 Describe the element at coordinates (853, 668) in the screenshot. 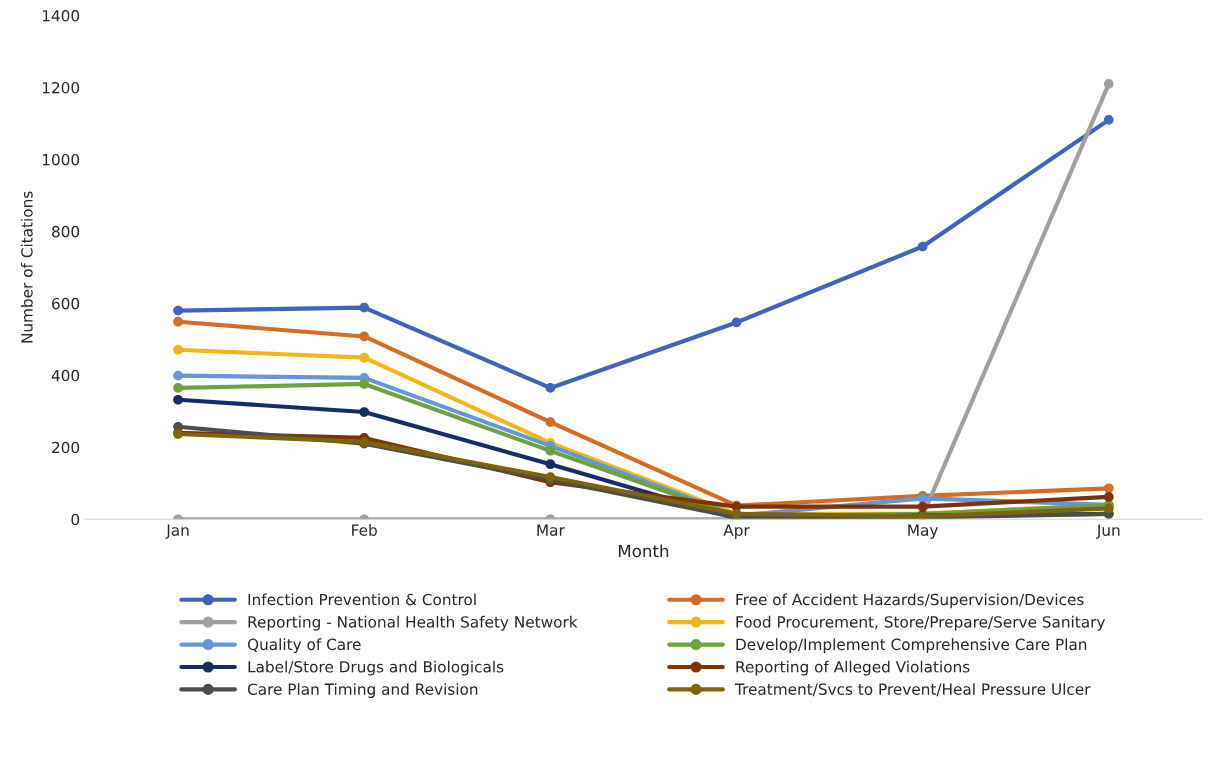

I see `legend-label: Reporting of Alleged Violations` at that location.